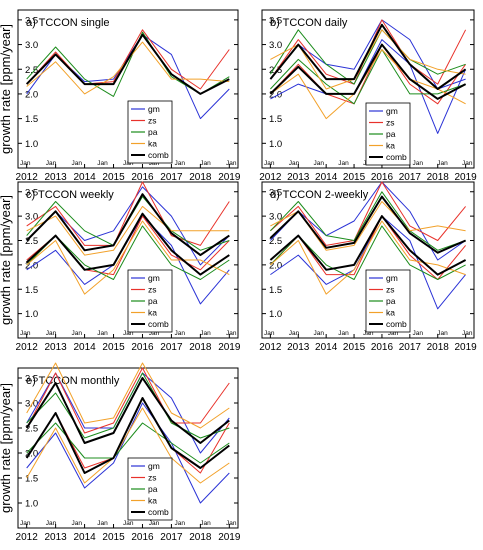  Describe the element at coordinates (6, 448) in the screenshot. I see `y-axis-label: growth rate [ppm/year]` at that location.